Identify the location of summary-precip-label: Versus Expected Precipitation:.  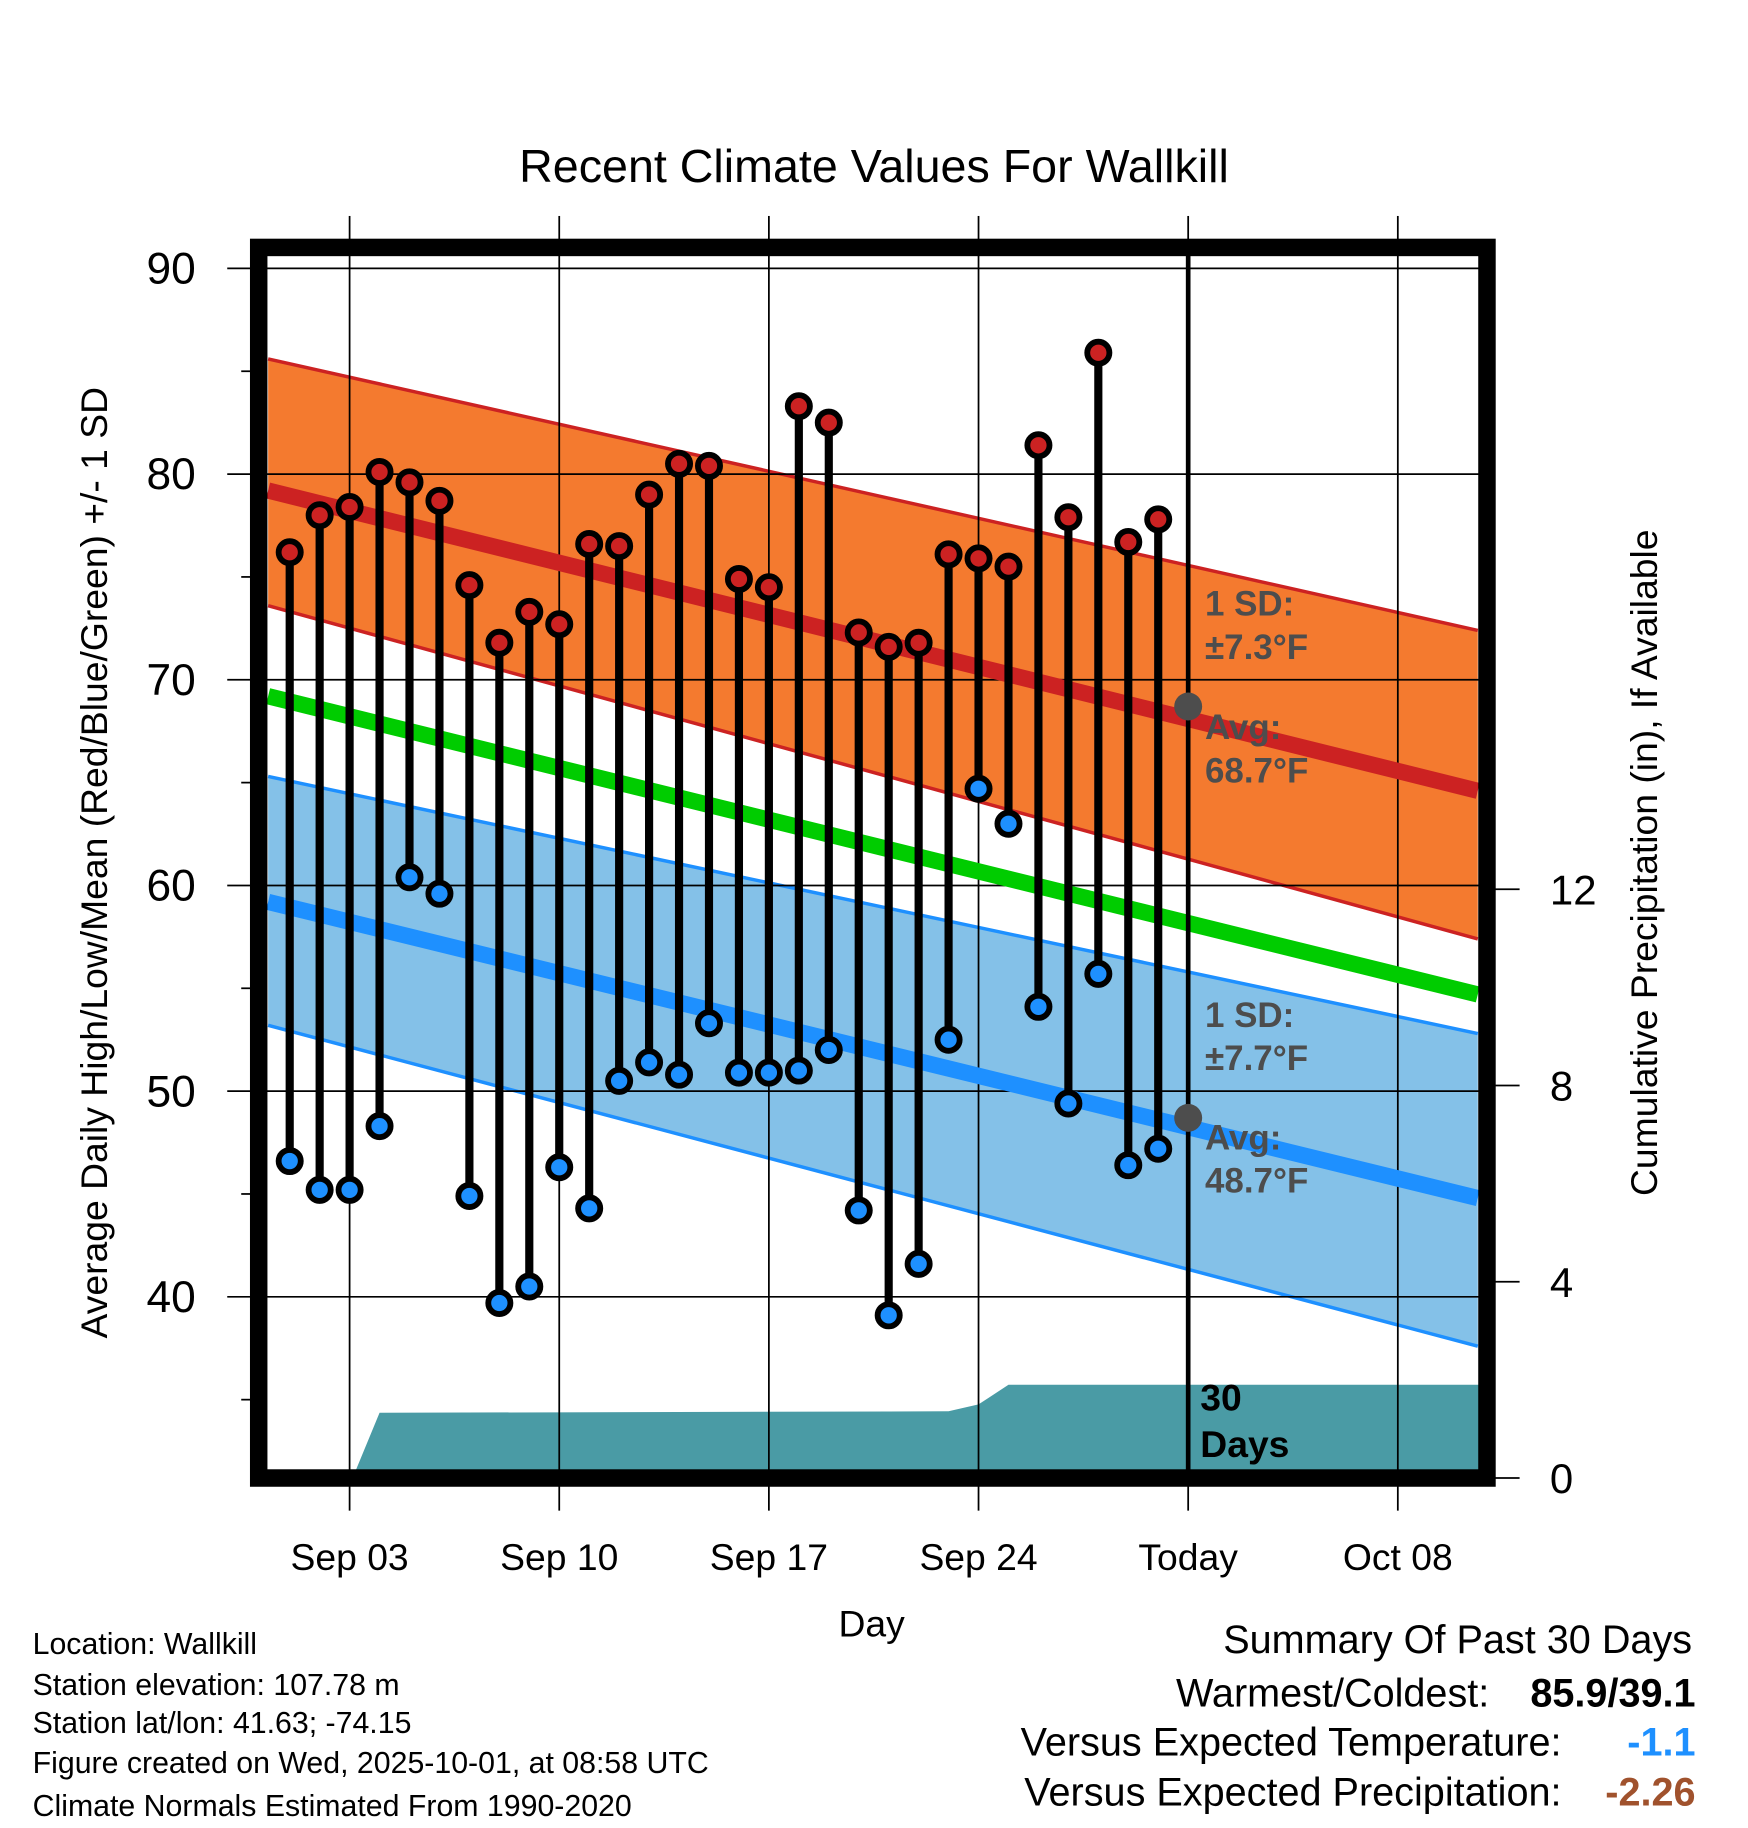
(1292, 1792).